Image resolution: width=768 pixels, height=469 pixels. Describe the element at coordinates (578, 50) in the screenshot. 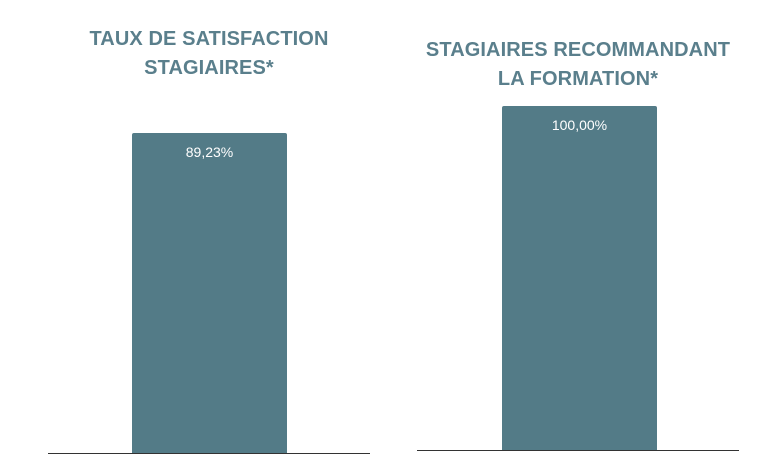

I see `chart-title-line-1: STAGIAIRES RECOMMANDANT` at that location.